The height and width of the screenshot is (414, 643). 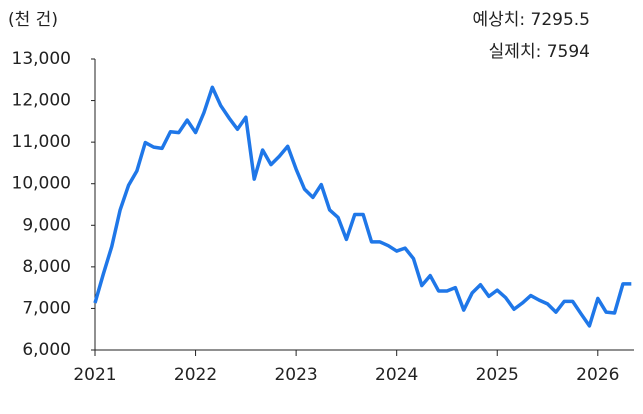 What do you see at coordinates (295, 375) in the screenshot?
I see `x-tick-label: 2023` at bounding box center [295, 375].